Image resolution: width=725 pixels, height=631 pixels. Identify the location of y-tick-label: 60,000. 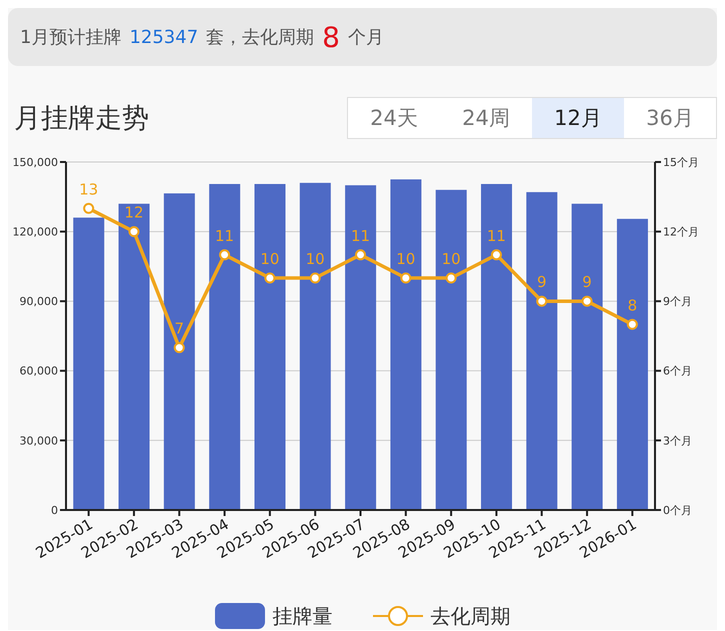
(39, 371).